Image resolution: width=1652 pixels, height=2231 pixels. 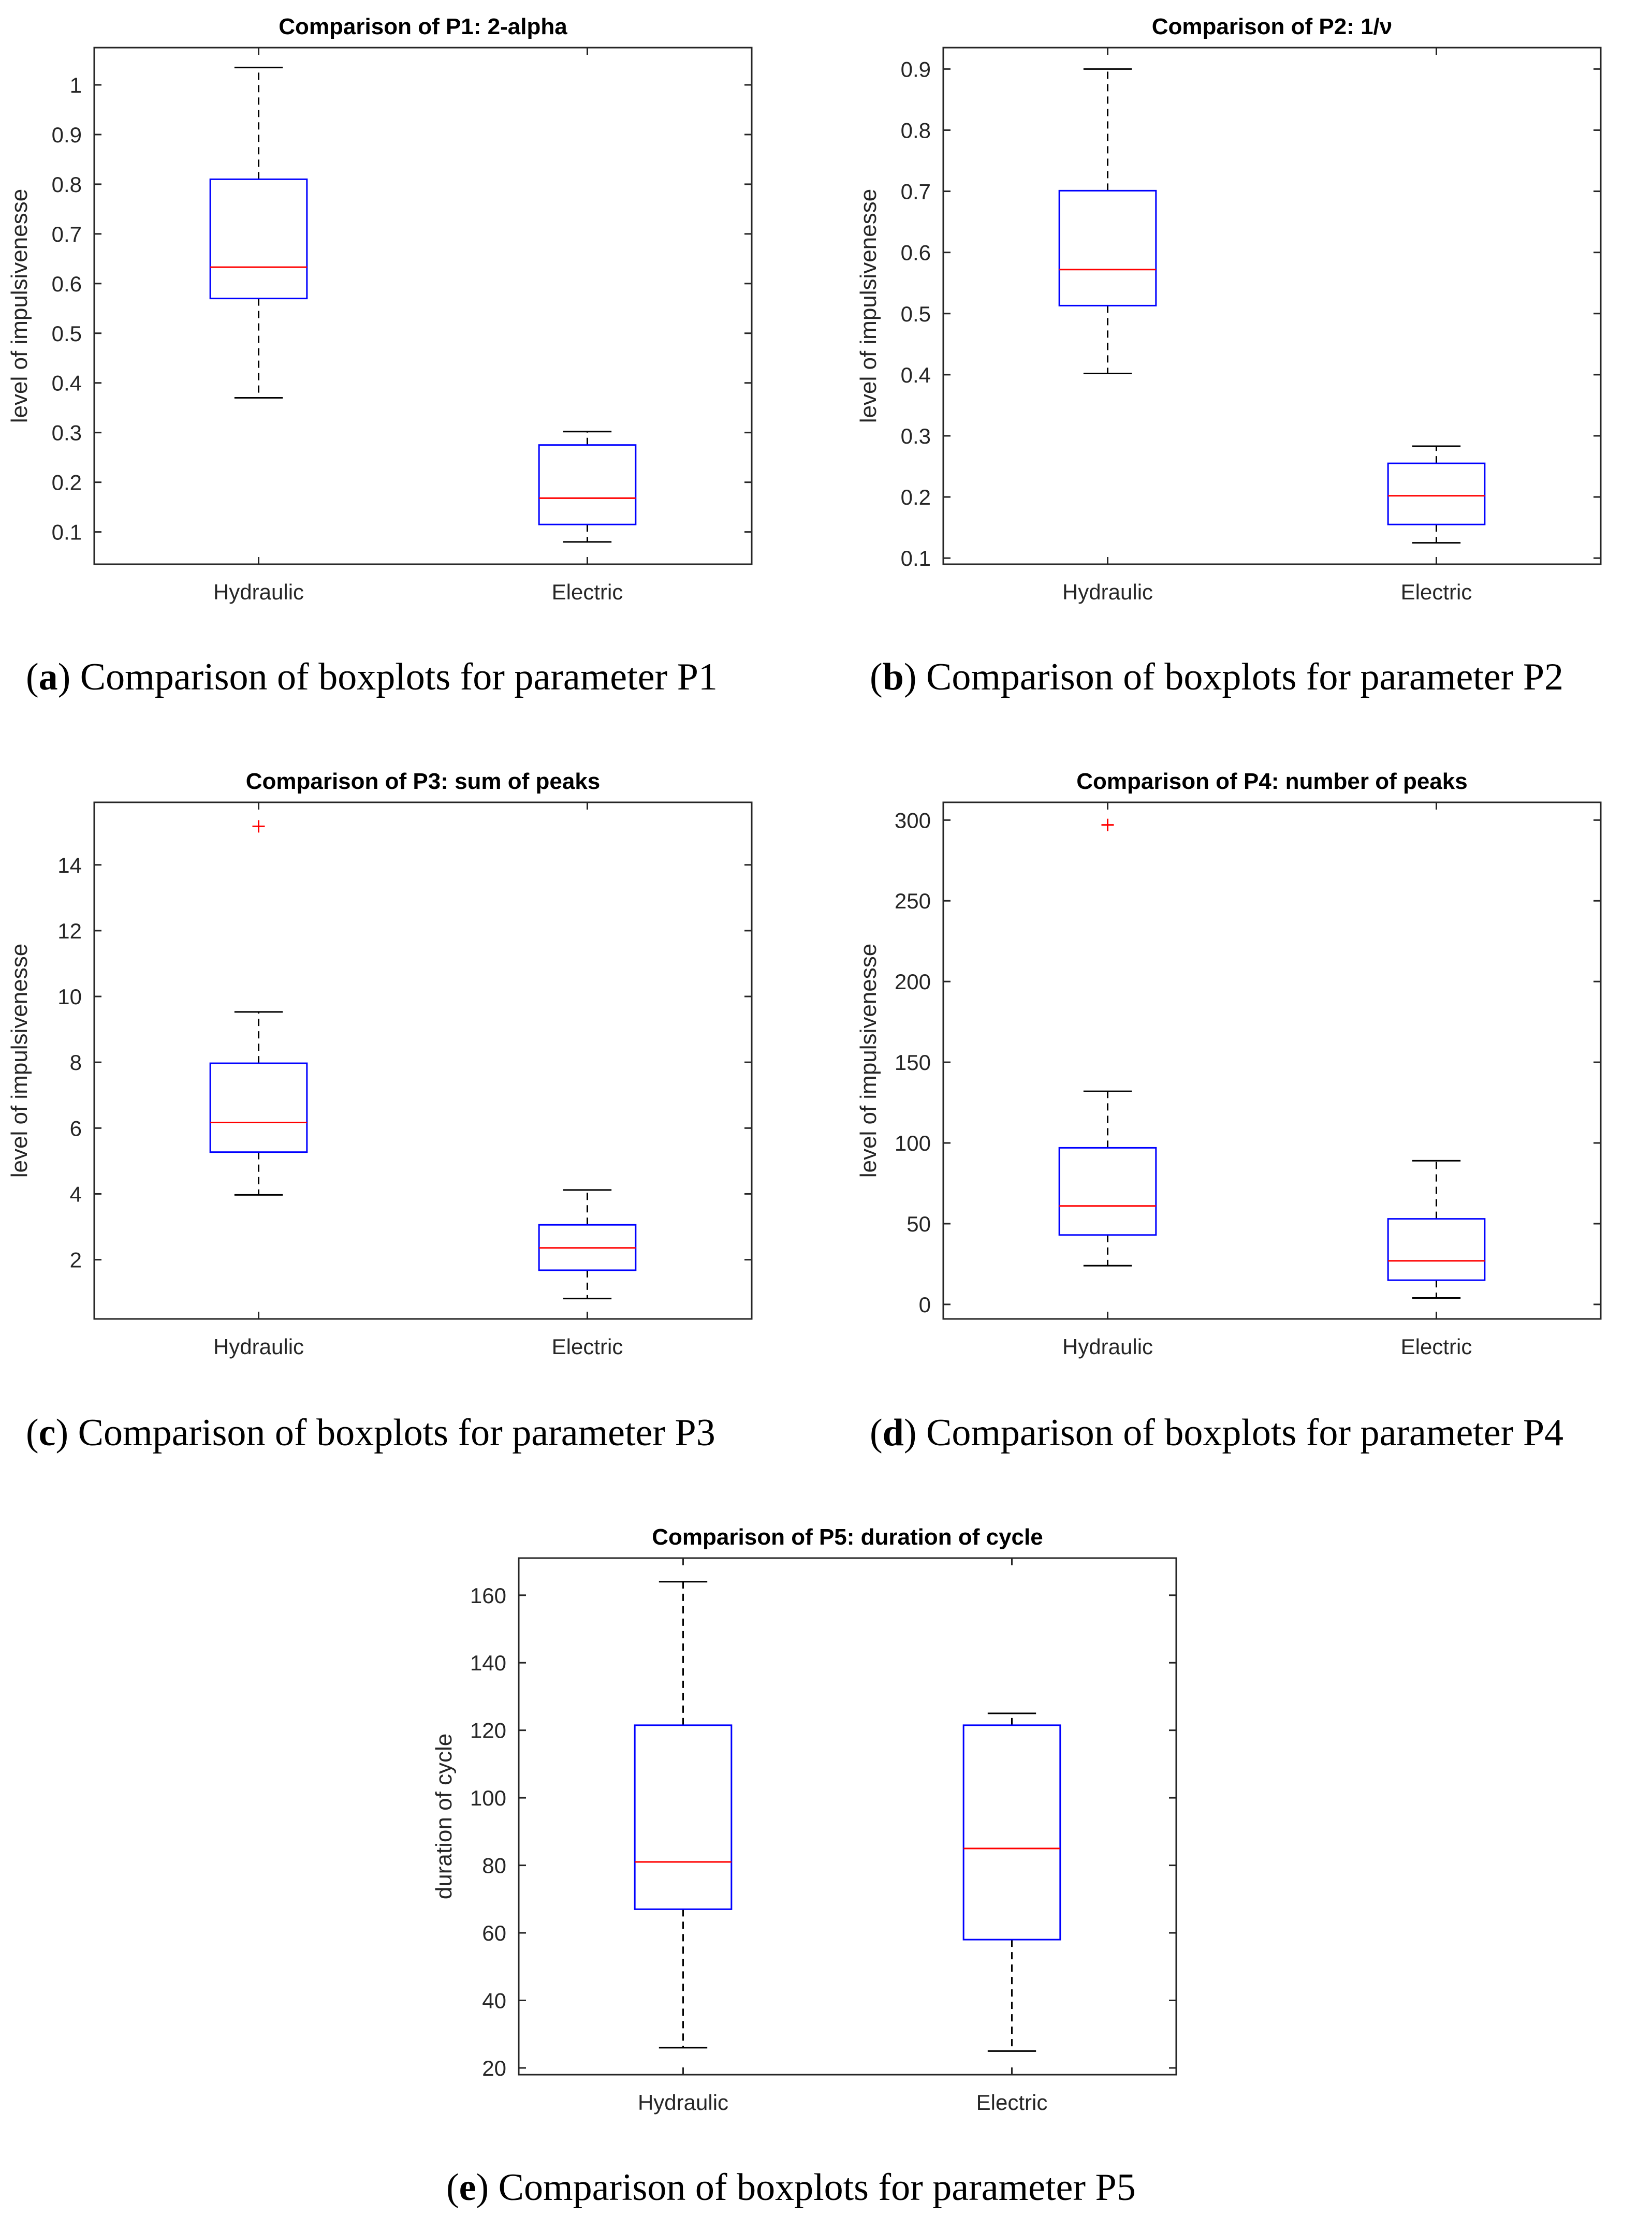 What do you see at coordinates (76, 85) in the screenshot?
I see `y-tick-label: 1` at bounding box center [76, 85].